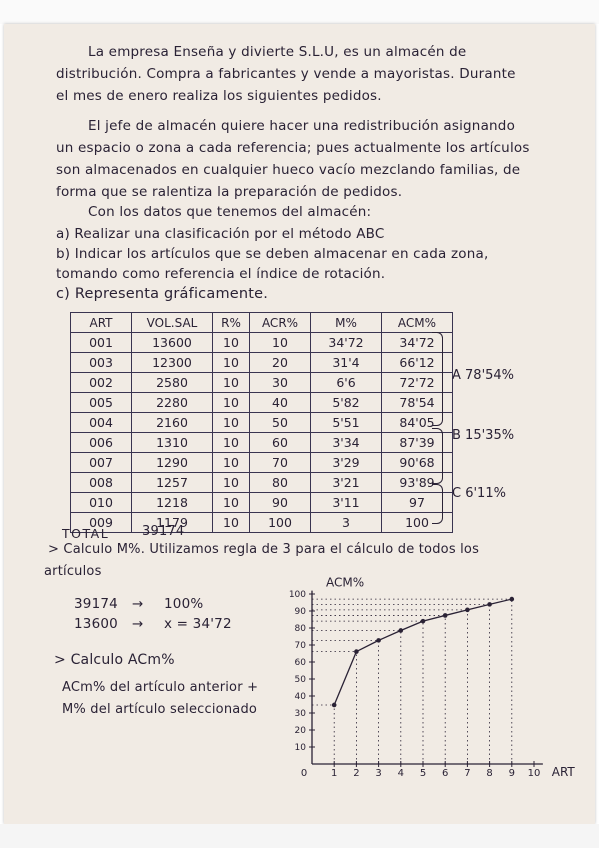 The height and width of the screenshot is (848, 599). What do you see at coordinates (301, 663) in the screenshot?
I see `y-tick-label: 60` at bounding box center [301, 663].